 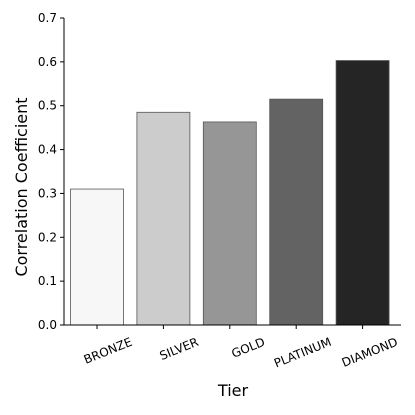 I want to click on bar-diamond, so click(x=362, y=193).